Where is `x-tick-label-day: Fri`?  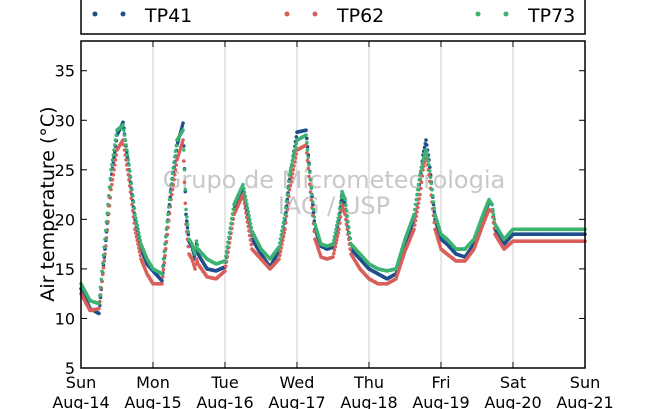 x-tick-label-day: Fri is located at coordinates (440, 382).